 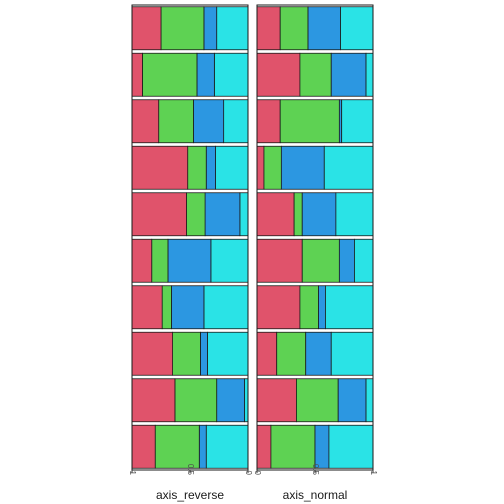 What do you see at coordinates (142, 260) in the screenshot?
I see `bar-segment-reverse-r6-s4` at bounding box center [142, 260].